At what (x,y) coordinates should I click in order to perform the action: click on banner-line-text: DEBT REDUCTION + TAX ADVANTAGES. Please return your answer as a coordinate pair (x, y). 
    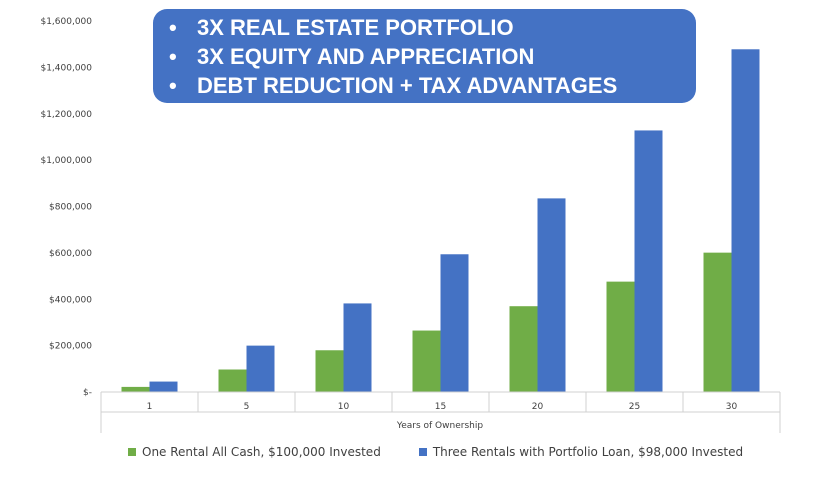
    Looking at the image, I should click on (407, 85).